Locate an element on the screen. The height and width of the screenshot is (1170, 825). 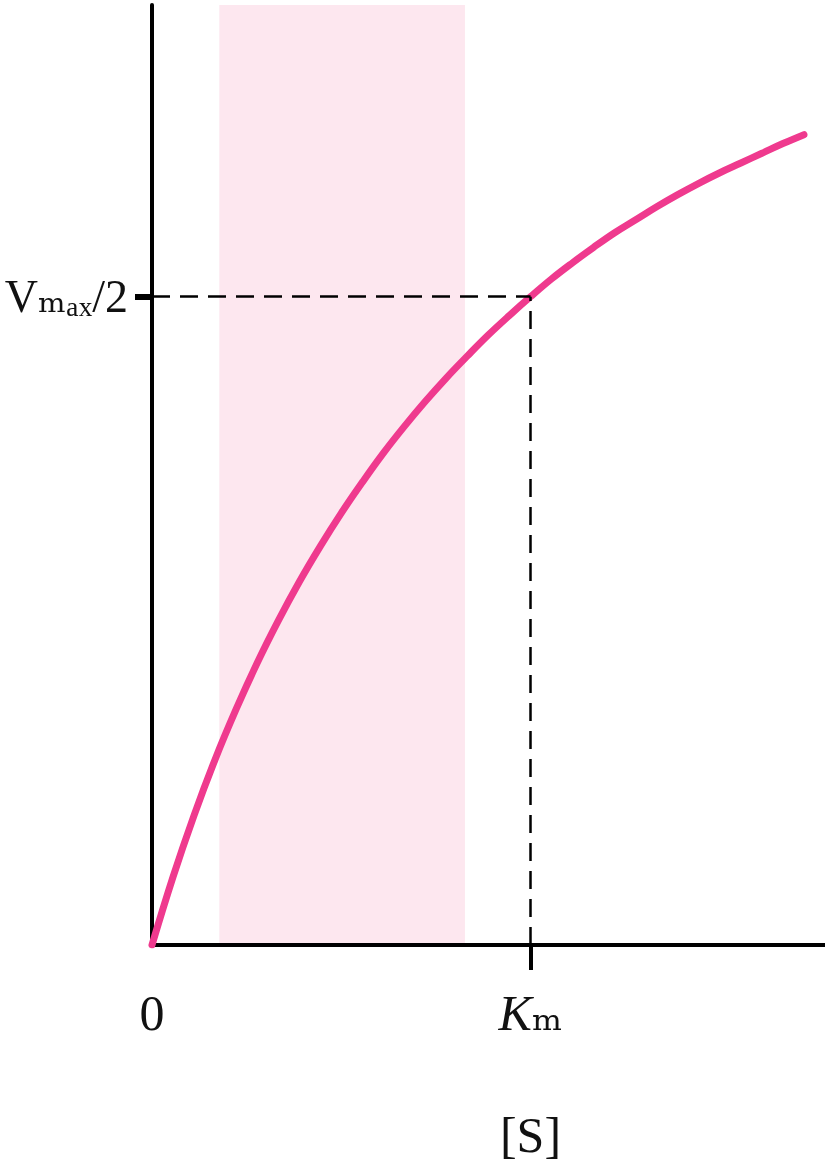
ref-line-label: Vₘₐₓ/2 is located at coordinates (66, 297).